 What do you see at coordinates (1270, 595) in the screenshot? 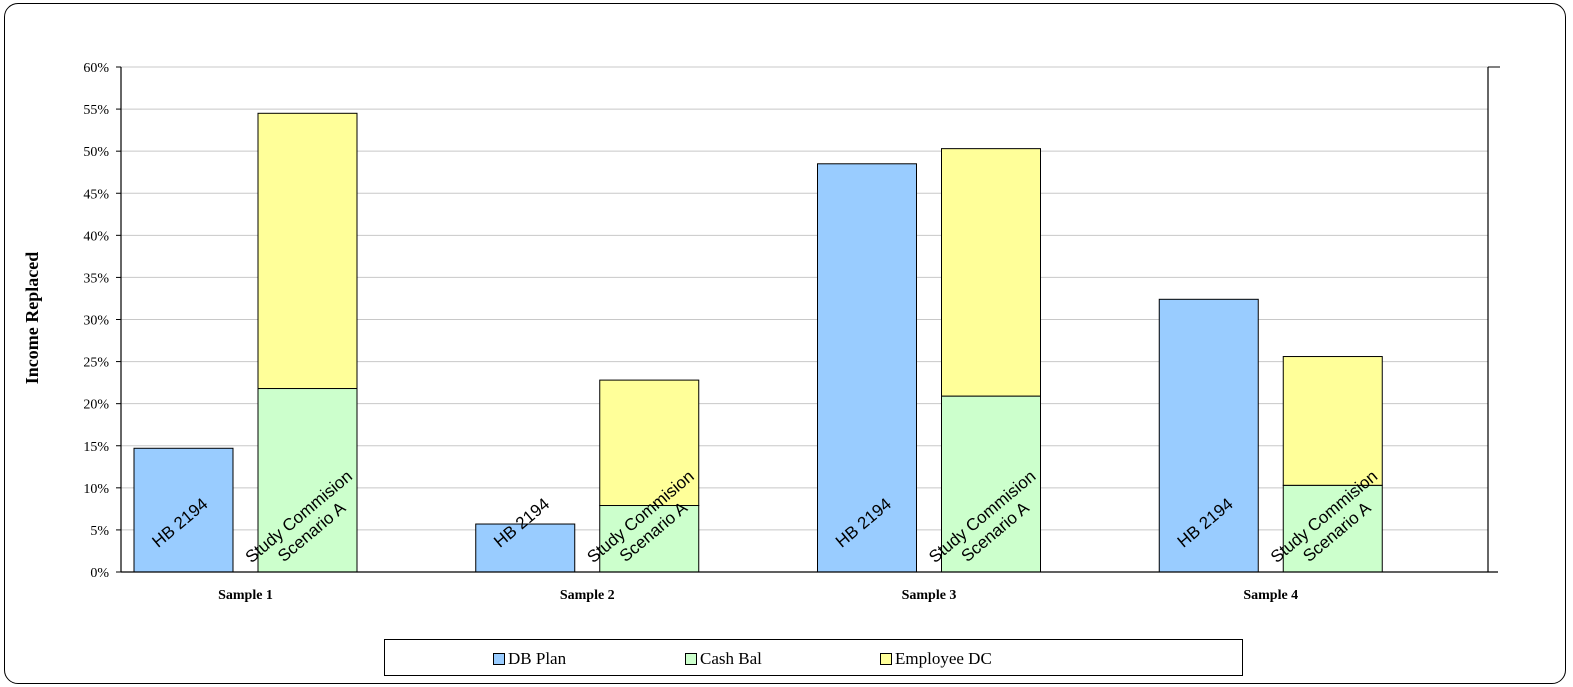
I see `x-category-label: Sample 4` at bounding box center [1270, 595].